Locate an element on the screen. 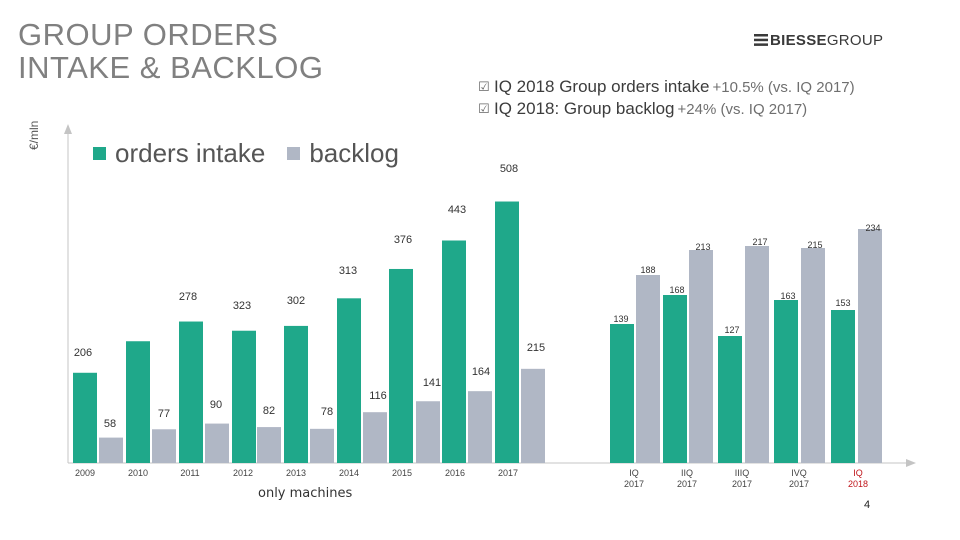 The height and width of the screenshot is (540, 960). x-tick-label: IIQ 2017 is located at coordinates (687, 478).